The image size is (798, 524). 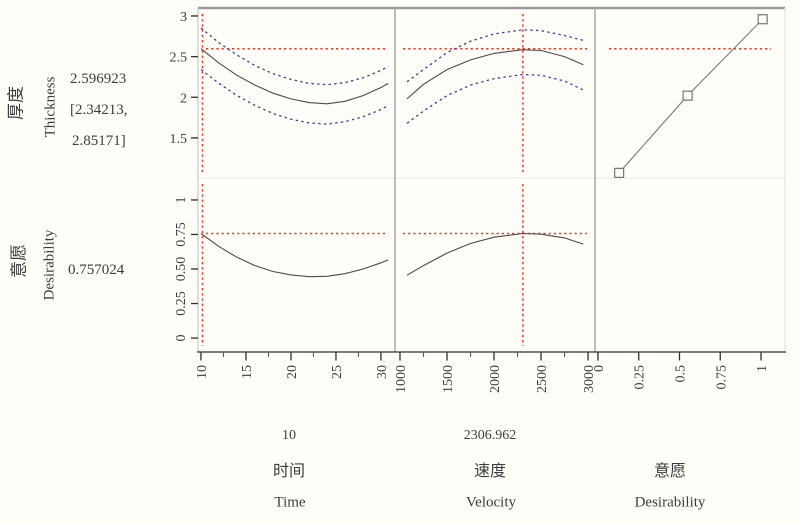 What do you see at coordinates (98, 79) in the screenshot?
I see `response-thickness-value: 2.596923` at bounding box center [98, 79].